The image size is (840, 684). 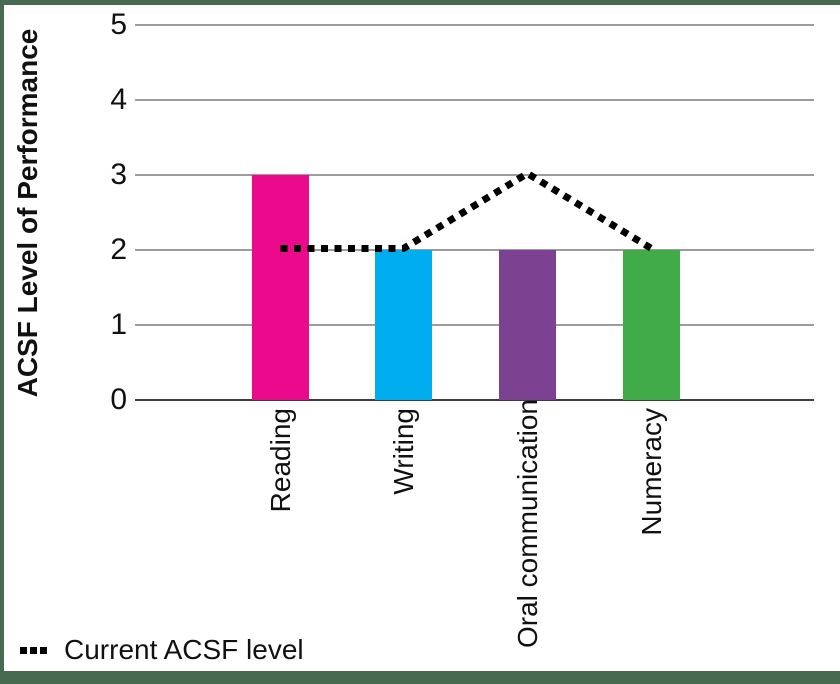 I want to click on reading-bar, so click(x=280, y=287).